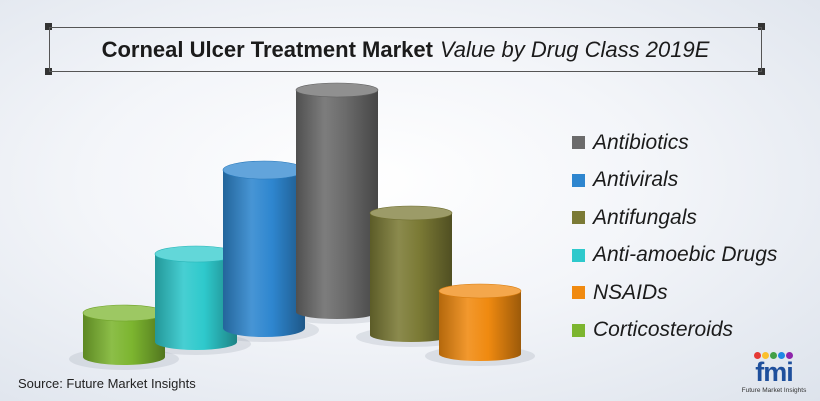 This screenshot has height=401, width=820. Describe the element at coordinates (48, 26) in the screenshot. I see `title-corner-top-left` at that location.